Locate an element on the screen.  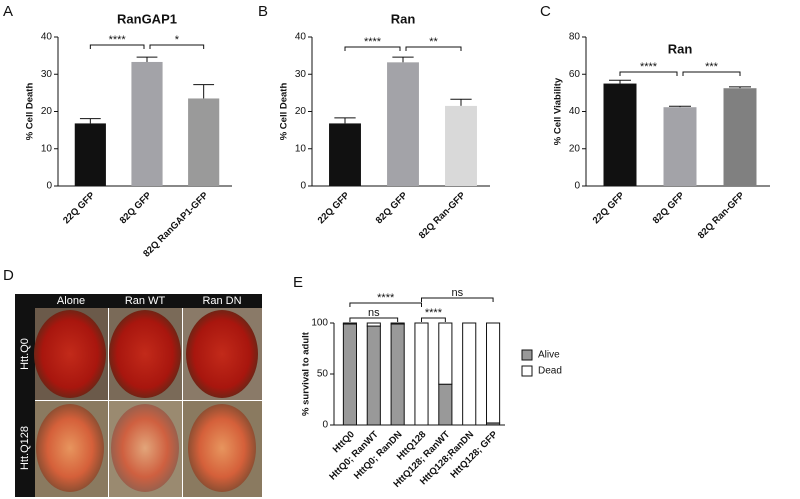
panel-letter: E is located at coordinates (298, 282).